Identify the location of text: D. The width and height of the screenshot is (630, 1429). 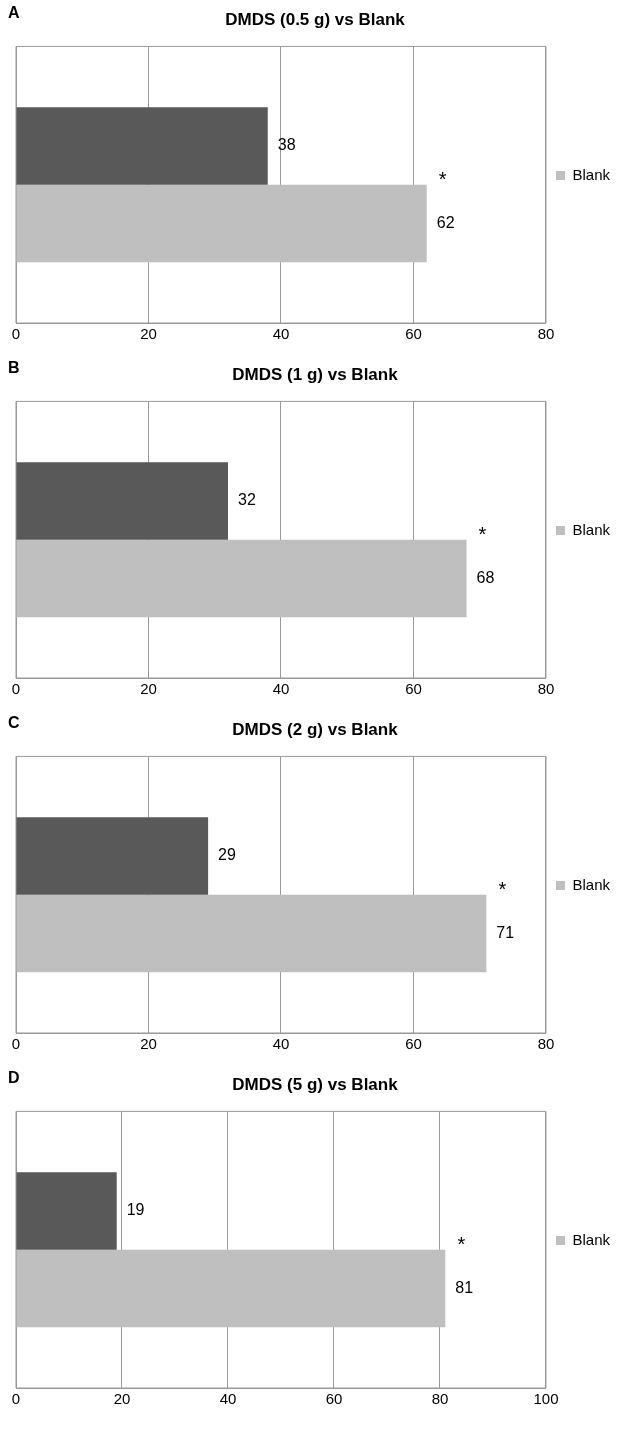
(14, 1078).